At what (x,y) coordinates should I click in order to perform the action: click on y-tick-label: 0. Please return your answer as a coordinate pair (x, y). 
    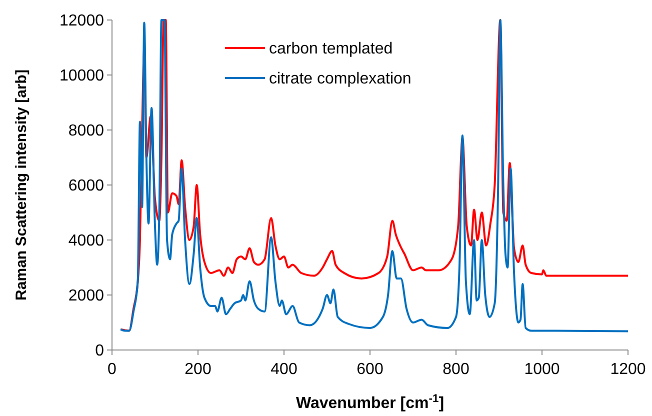
    Looking at the image, I should click on (99, 351).